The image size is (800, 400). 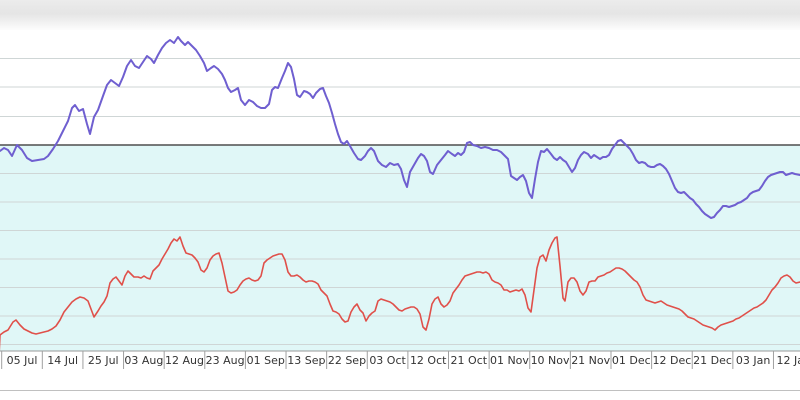 What do you see at coordinates (306, 360) in the screenshot?
I see `x-axis-label: 13 Sep` at bounding box center [306, 360].